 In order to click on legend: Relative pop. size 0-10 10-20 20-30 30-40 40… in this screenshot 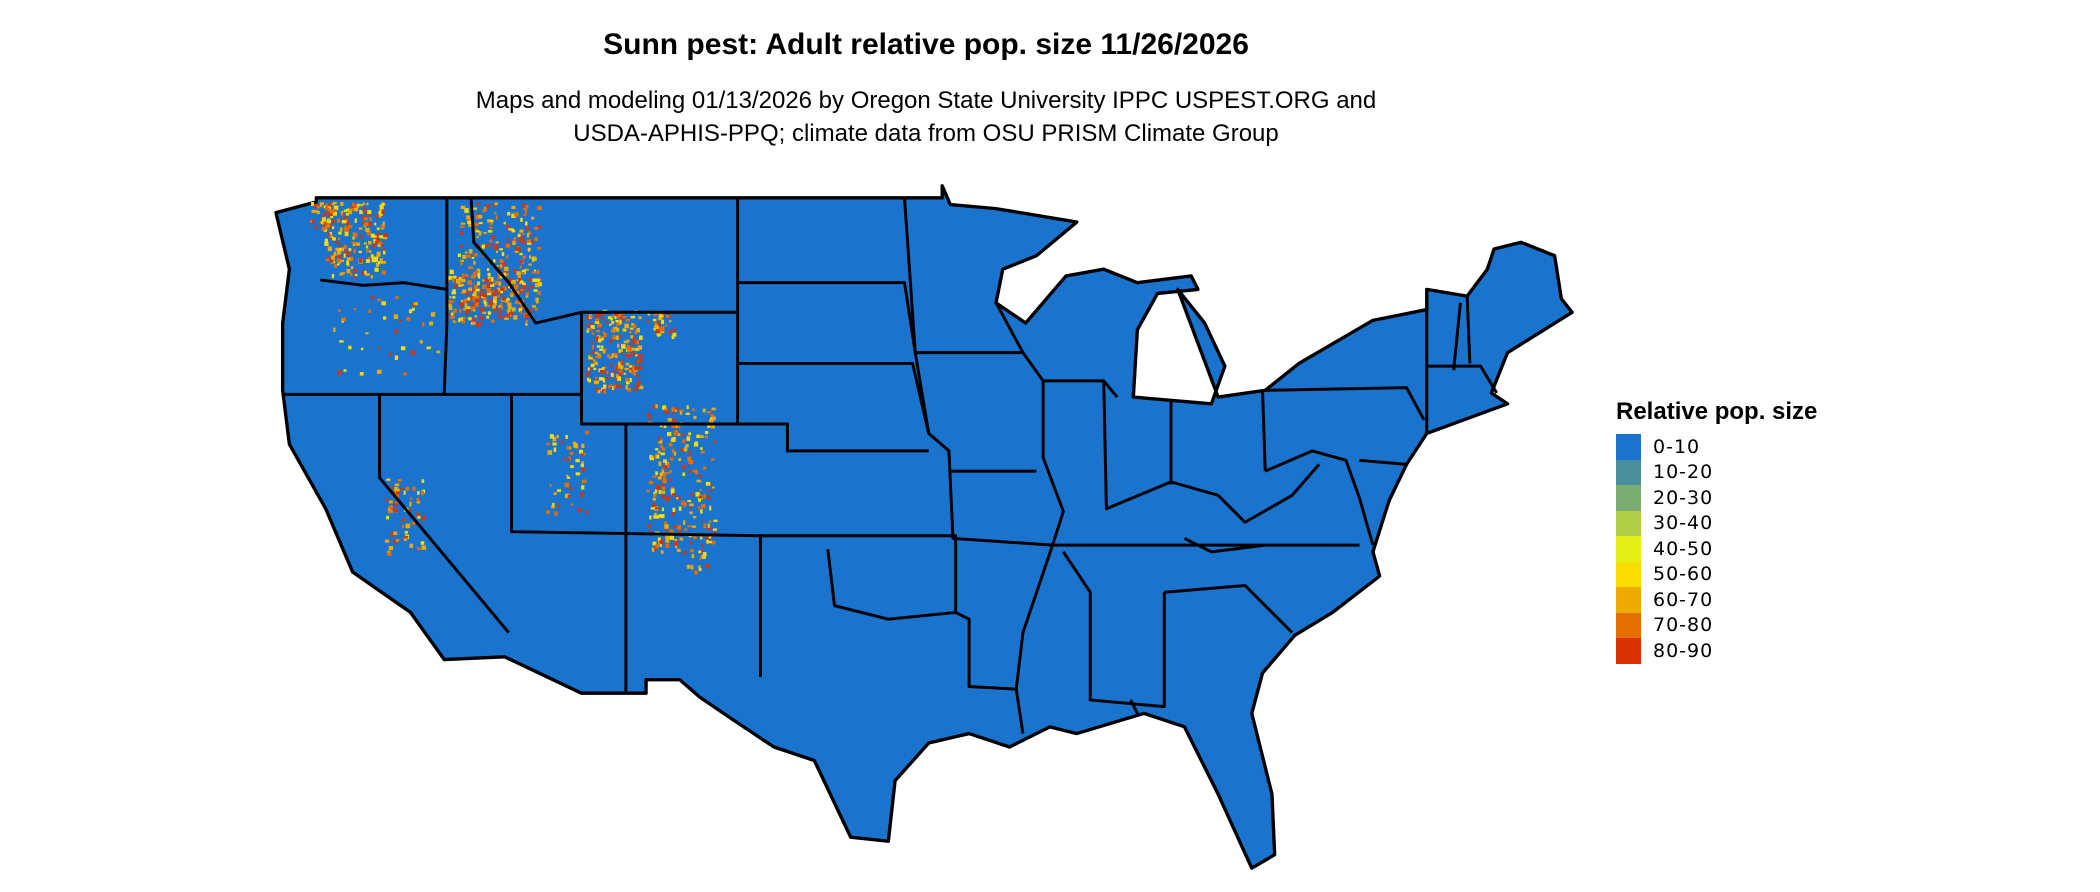, I will do `click(1716, 531)`.